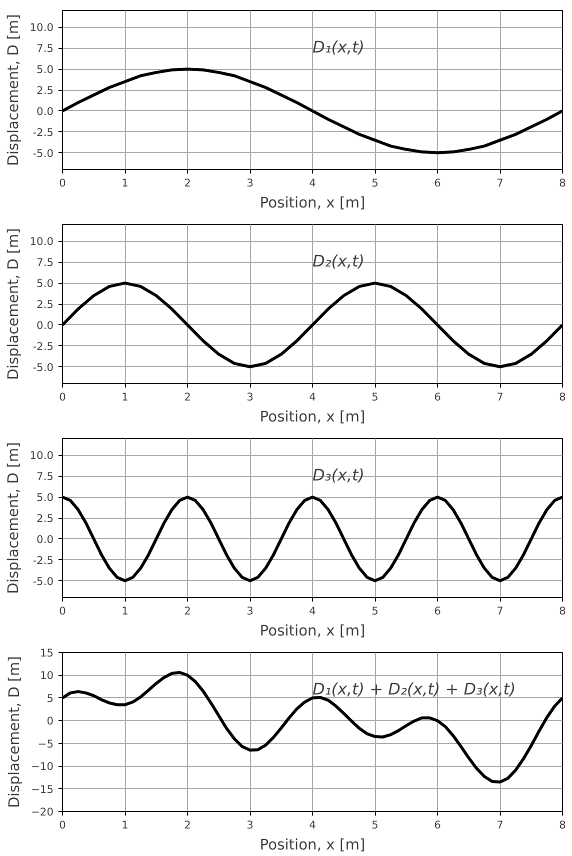 The height and width of the screenshot is (856, 572). Describe the element at coordinates (50, 721) in the screenshot. I see `y-tick-label: 0` at that location.